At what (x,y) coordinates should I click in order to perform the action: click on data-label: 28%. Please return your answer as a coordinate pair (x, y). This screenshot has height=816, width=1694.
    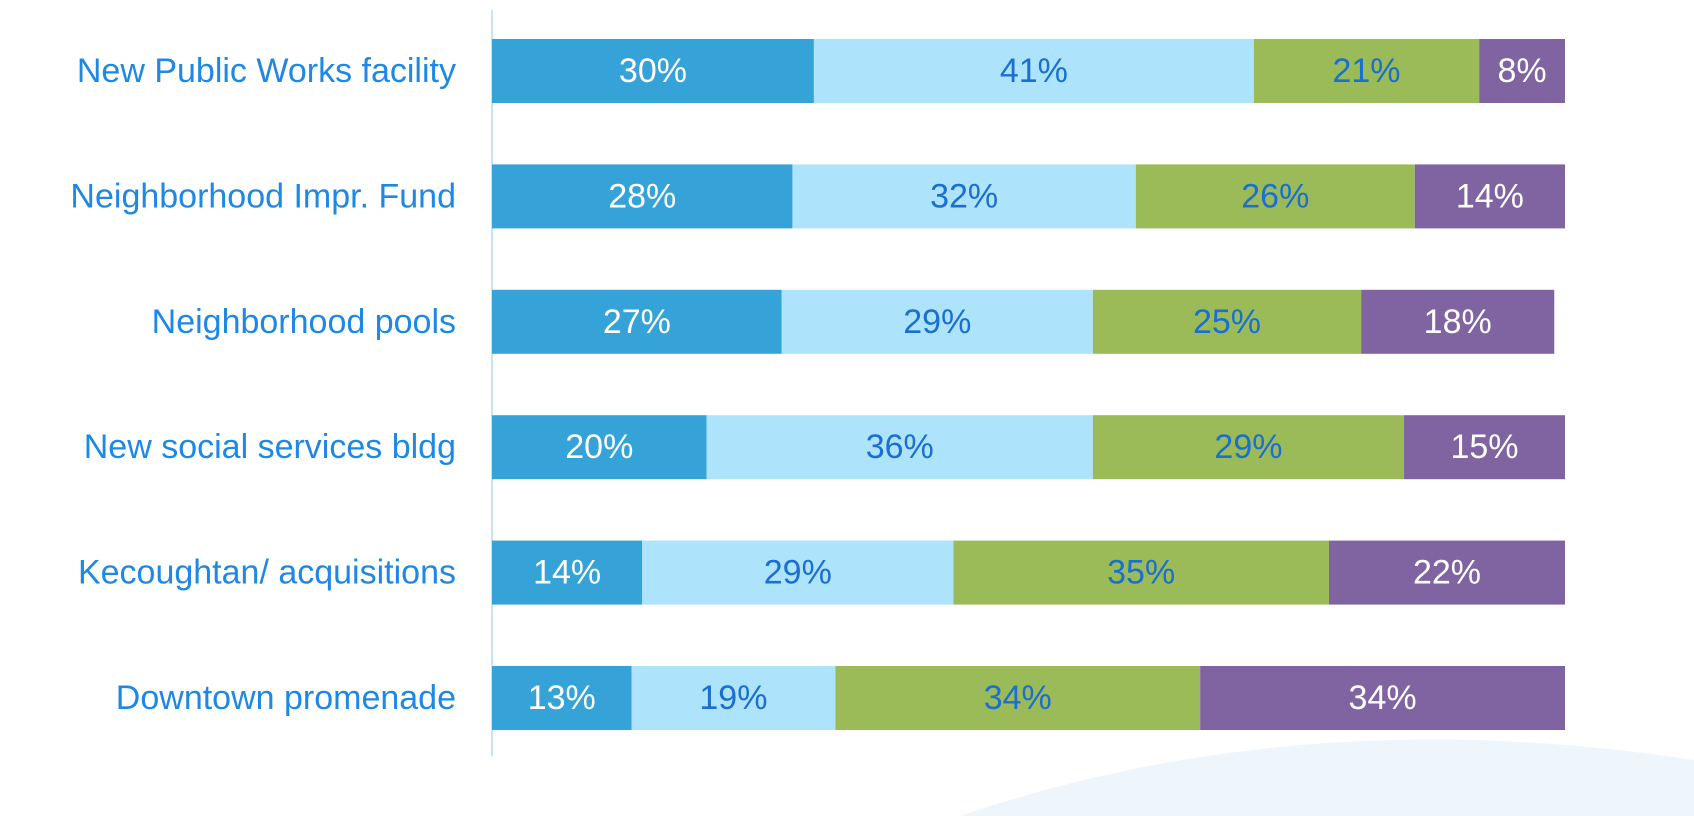
    Looking at the image, I should click on (642, 196).